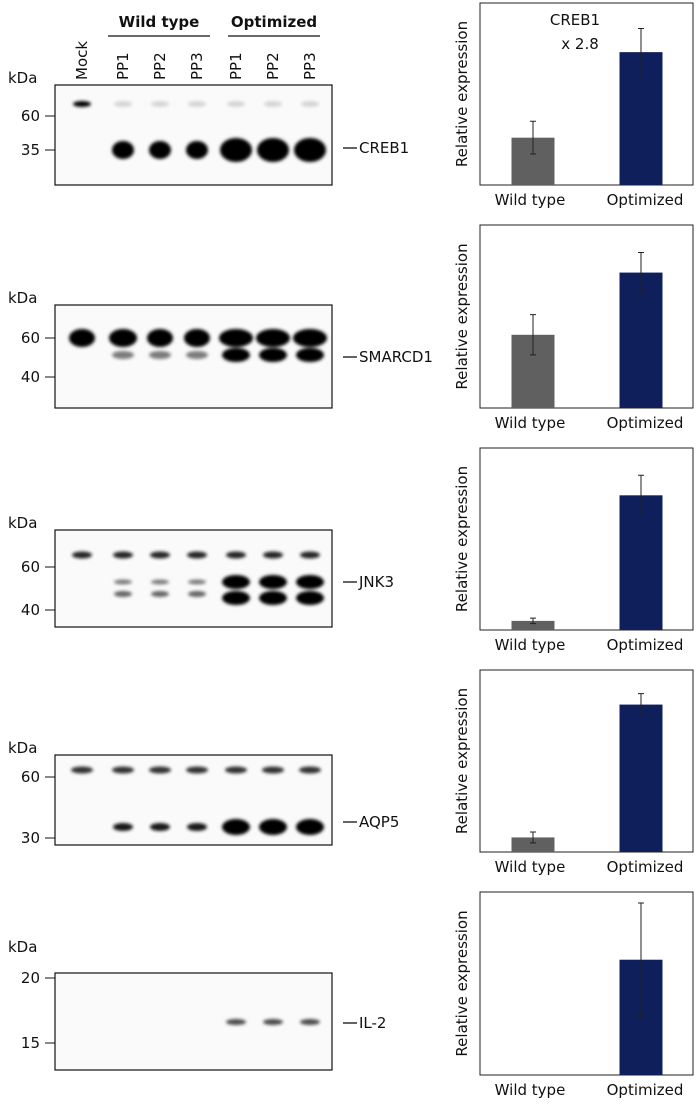  I want to click on marker-label: 15, so click(30, 1043).